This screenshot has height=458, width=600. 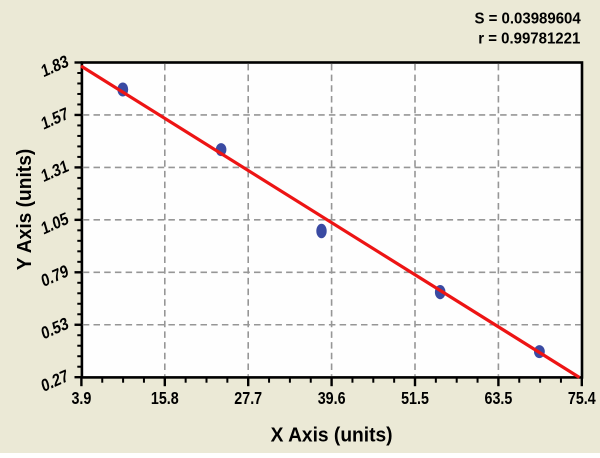 What do you see at coordinates (81, 399) in the screenshot?
I see `svg-text: 3.9` at bounding box center [81, 399].